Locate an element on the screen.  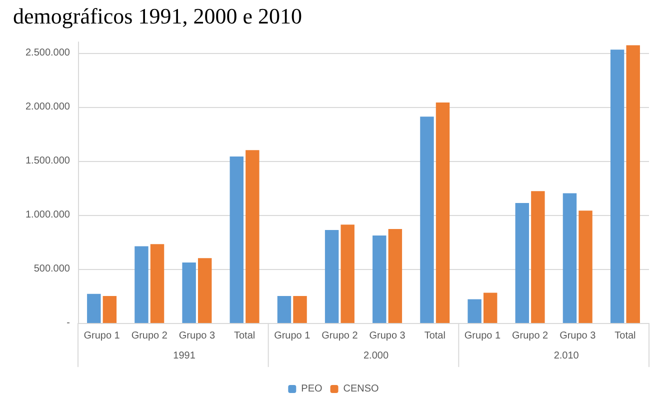
y-tick-label: 1.500.000 is located at coordinates (48, 160).